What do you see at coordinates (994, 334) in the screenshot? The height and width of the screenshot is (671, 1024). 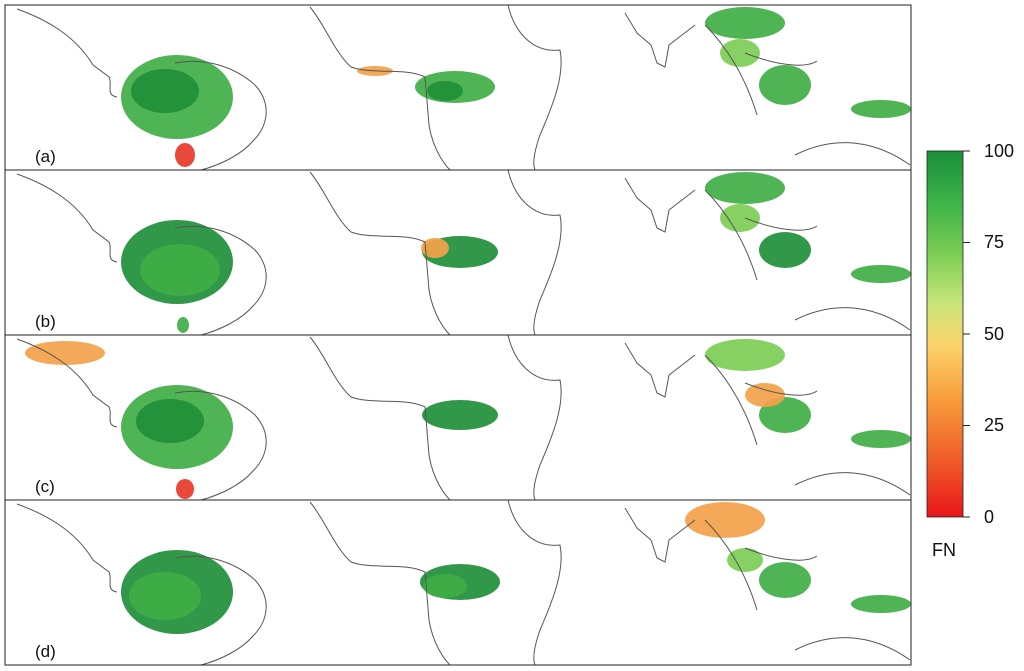 I see `colorbar-tick-label-50: 50` at bounding box center [994, 334].